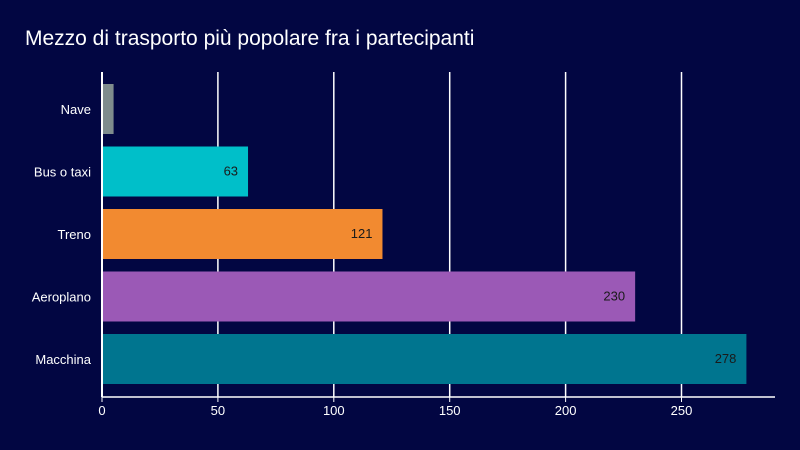 Image resolution: width=800 pixels, height=450 pixels. Describe the element at coordinates (242, 234) in the screenshot. I see `bar-treno` at that location.